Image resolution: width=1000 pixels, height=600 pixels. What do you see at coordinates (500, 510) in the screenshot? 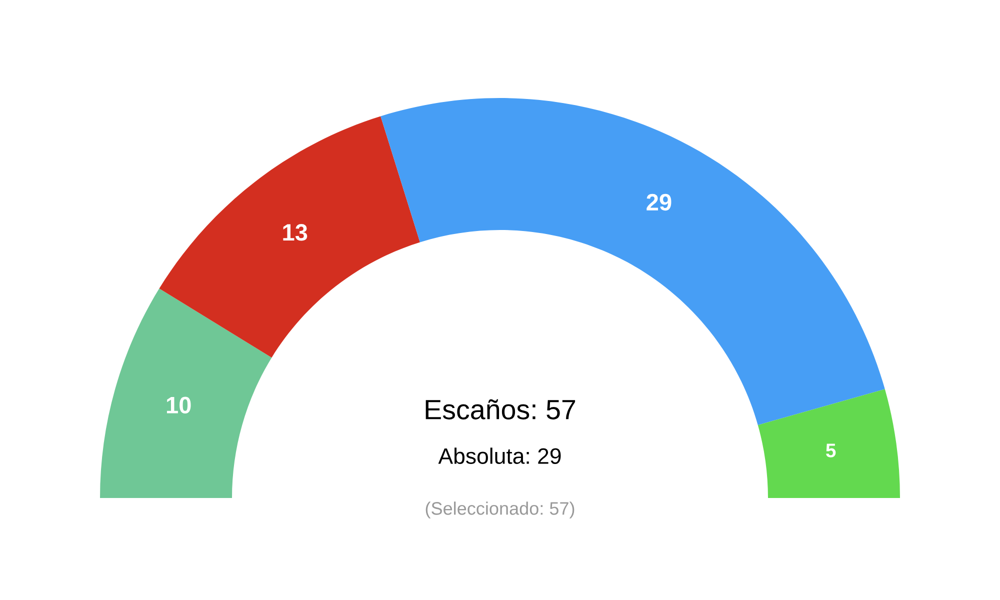
I see `text: (Seleccionado: 57)` at bounding box center [500, 510].